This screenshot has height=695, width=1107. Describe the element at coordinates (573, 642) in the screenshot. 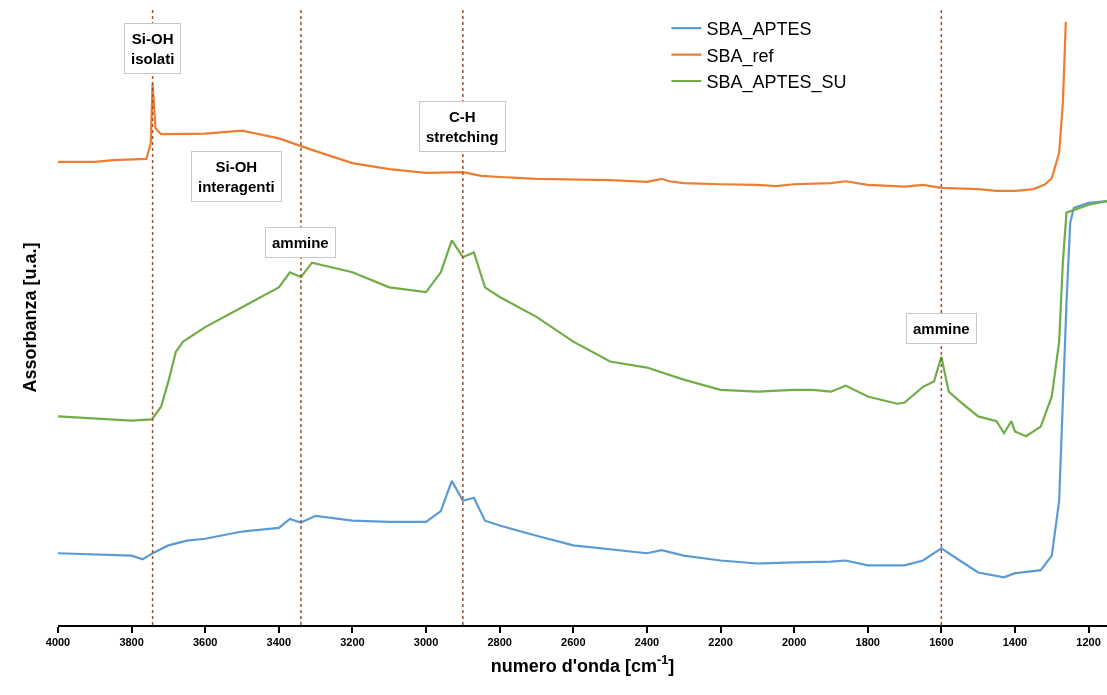

I see `x-tick-label: 2600` at that location.